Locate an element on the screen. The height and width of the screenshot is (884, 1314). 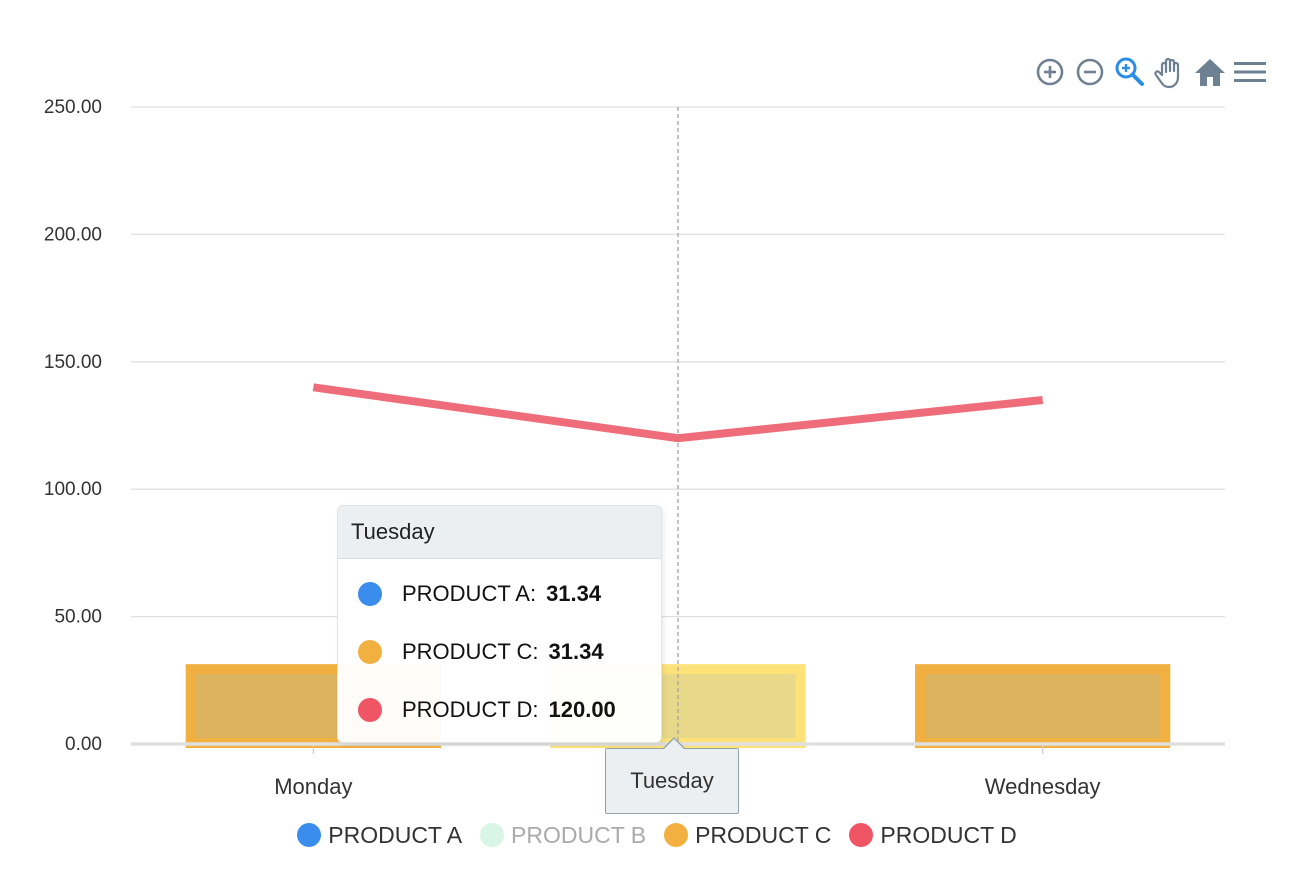
menu-icon is located at coordinates (1250, 72).